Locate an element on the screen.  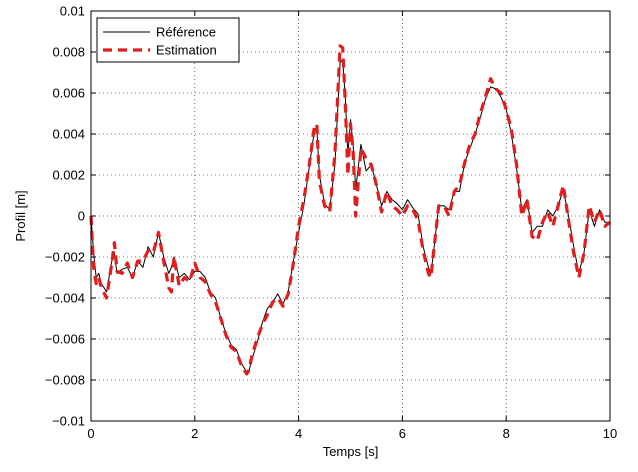
x-tick-label: 8 is located at coordinates (506, 433).